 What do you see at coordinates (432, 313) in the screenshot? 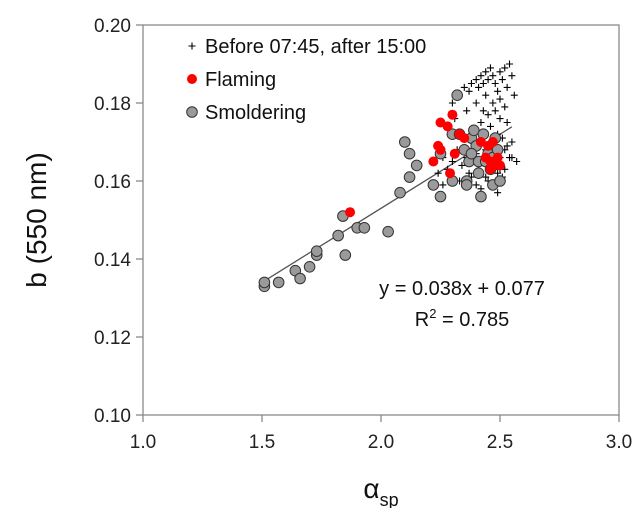
I see `r-squared-superscript: 2` at bounding box center [432, 313].